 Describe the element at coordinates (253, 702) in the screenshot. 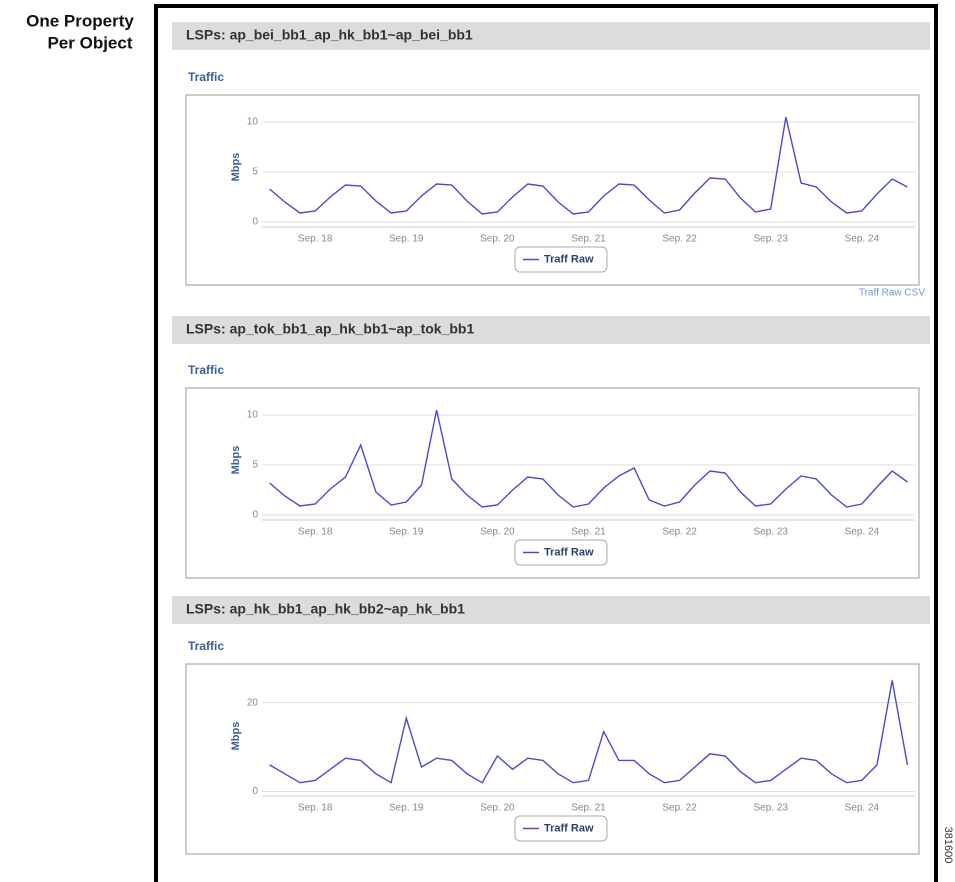

I see `y-tick-label: 20` at that location.